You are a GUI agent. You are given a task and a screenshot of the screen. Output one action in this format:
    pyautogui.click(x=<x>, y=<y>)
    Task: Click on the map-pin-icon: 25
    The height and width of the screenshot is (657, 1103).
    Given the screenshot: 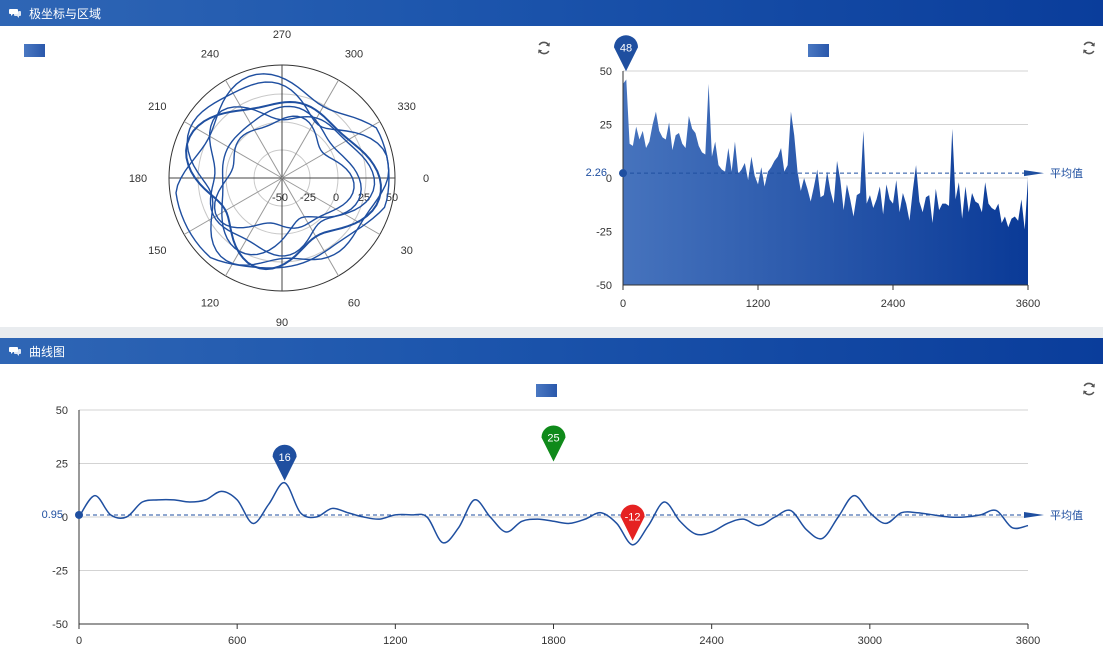 What is the action you would take?
    pyautogui.click(x=553, y=443)
    